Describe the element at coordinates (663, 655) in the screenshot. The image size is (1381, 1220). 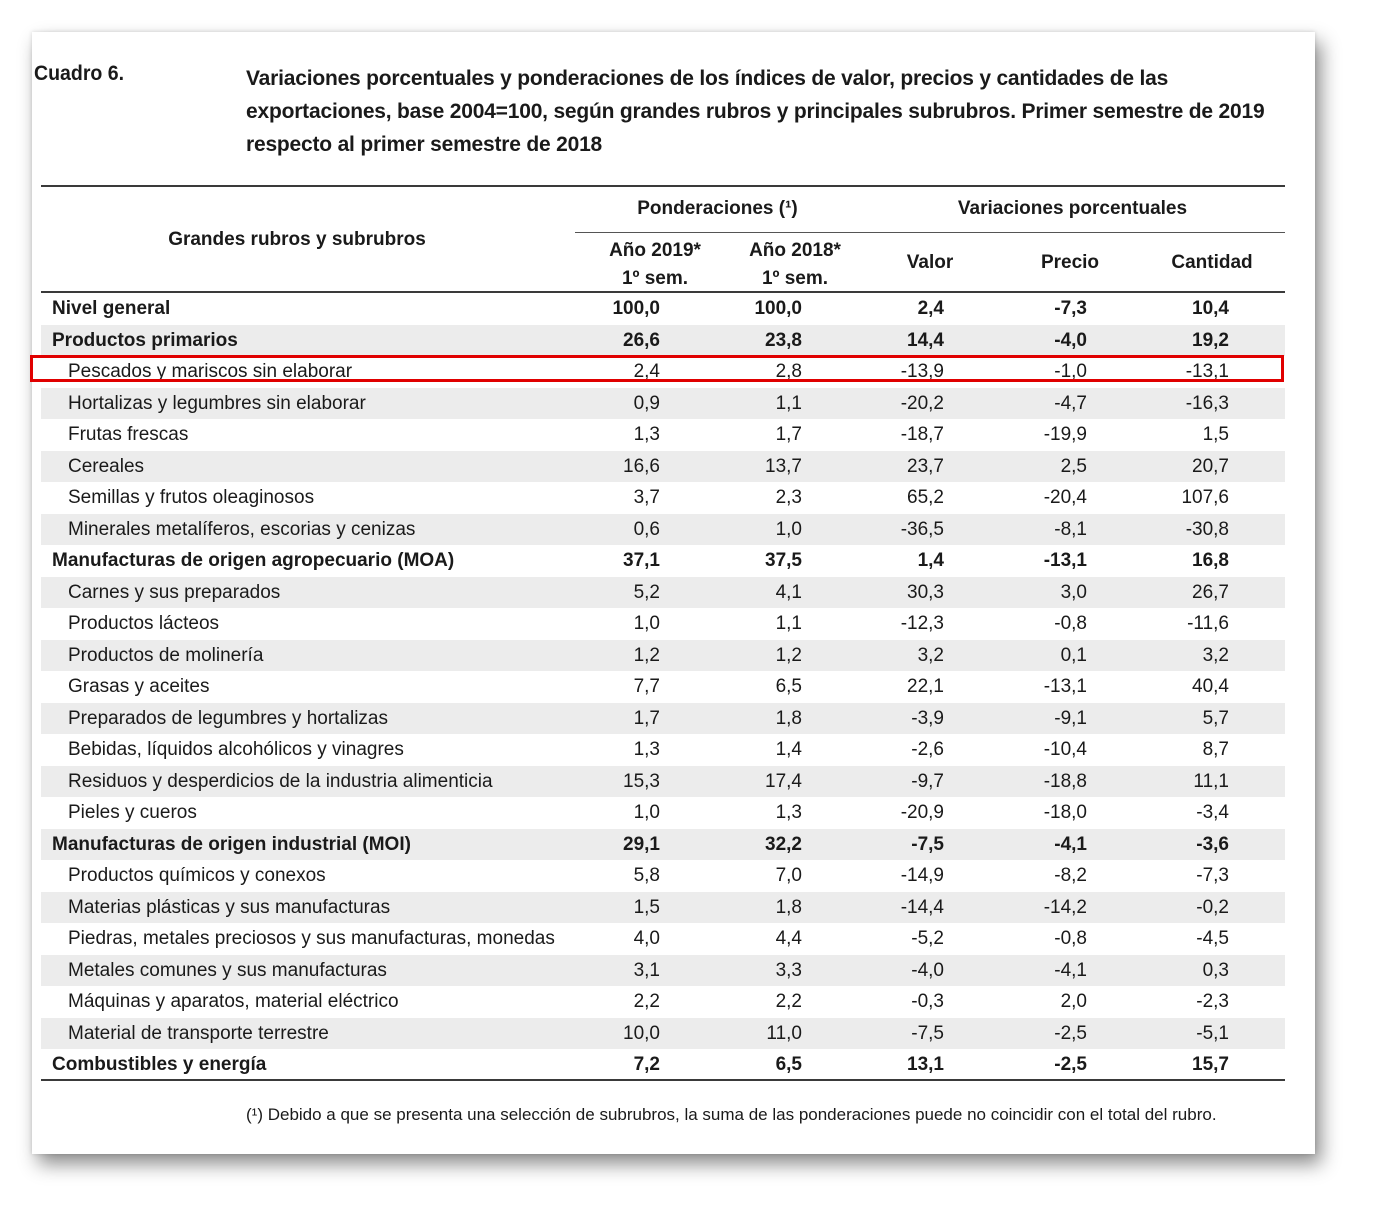
I see `table-row: Productos de molinería 1,2 1,2 3,2 0,1 3,2` at that location.